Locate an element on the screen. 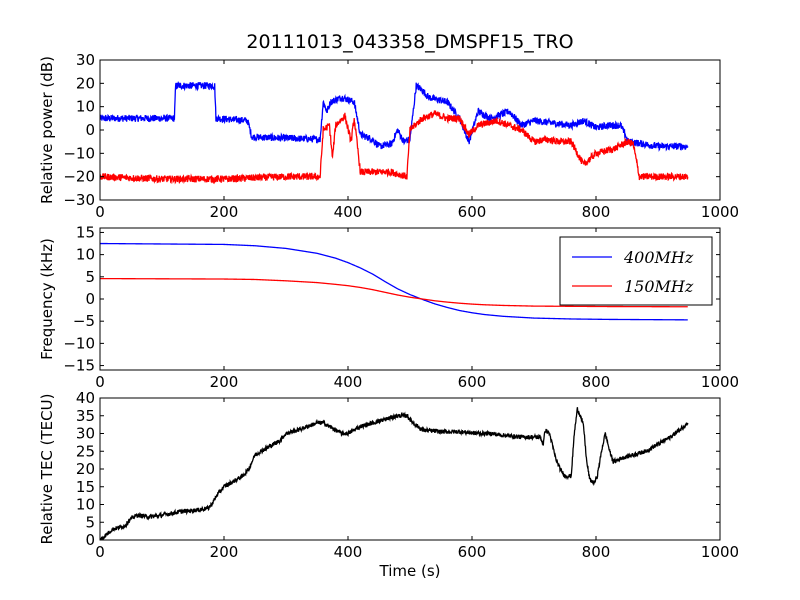  legend-label-150mhz: 150MHz is located at coordinates (659, 286).